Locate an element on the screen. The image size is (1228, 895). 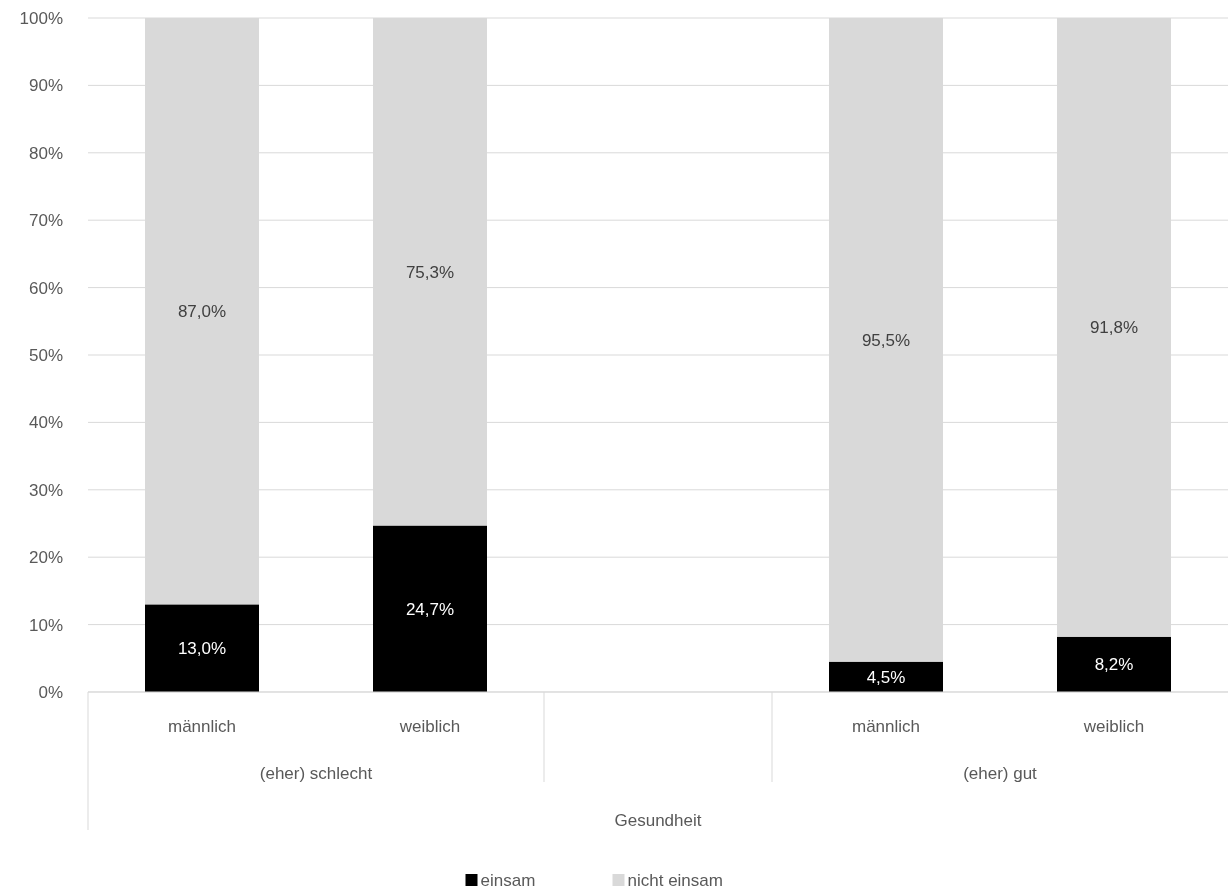
data-label: 24,7% is located at coordinates (430, 609).